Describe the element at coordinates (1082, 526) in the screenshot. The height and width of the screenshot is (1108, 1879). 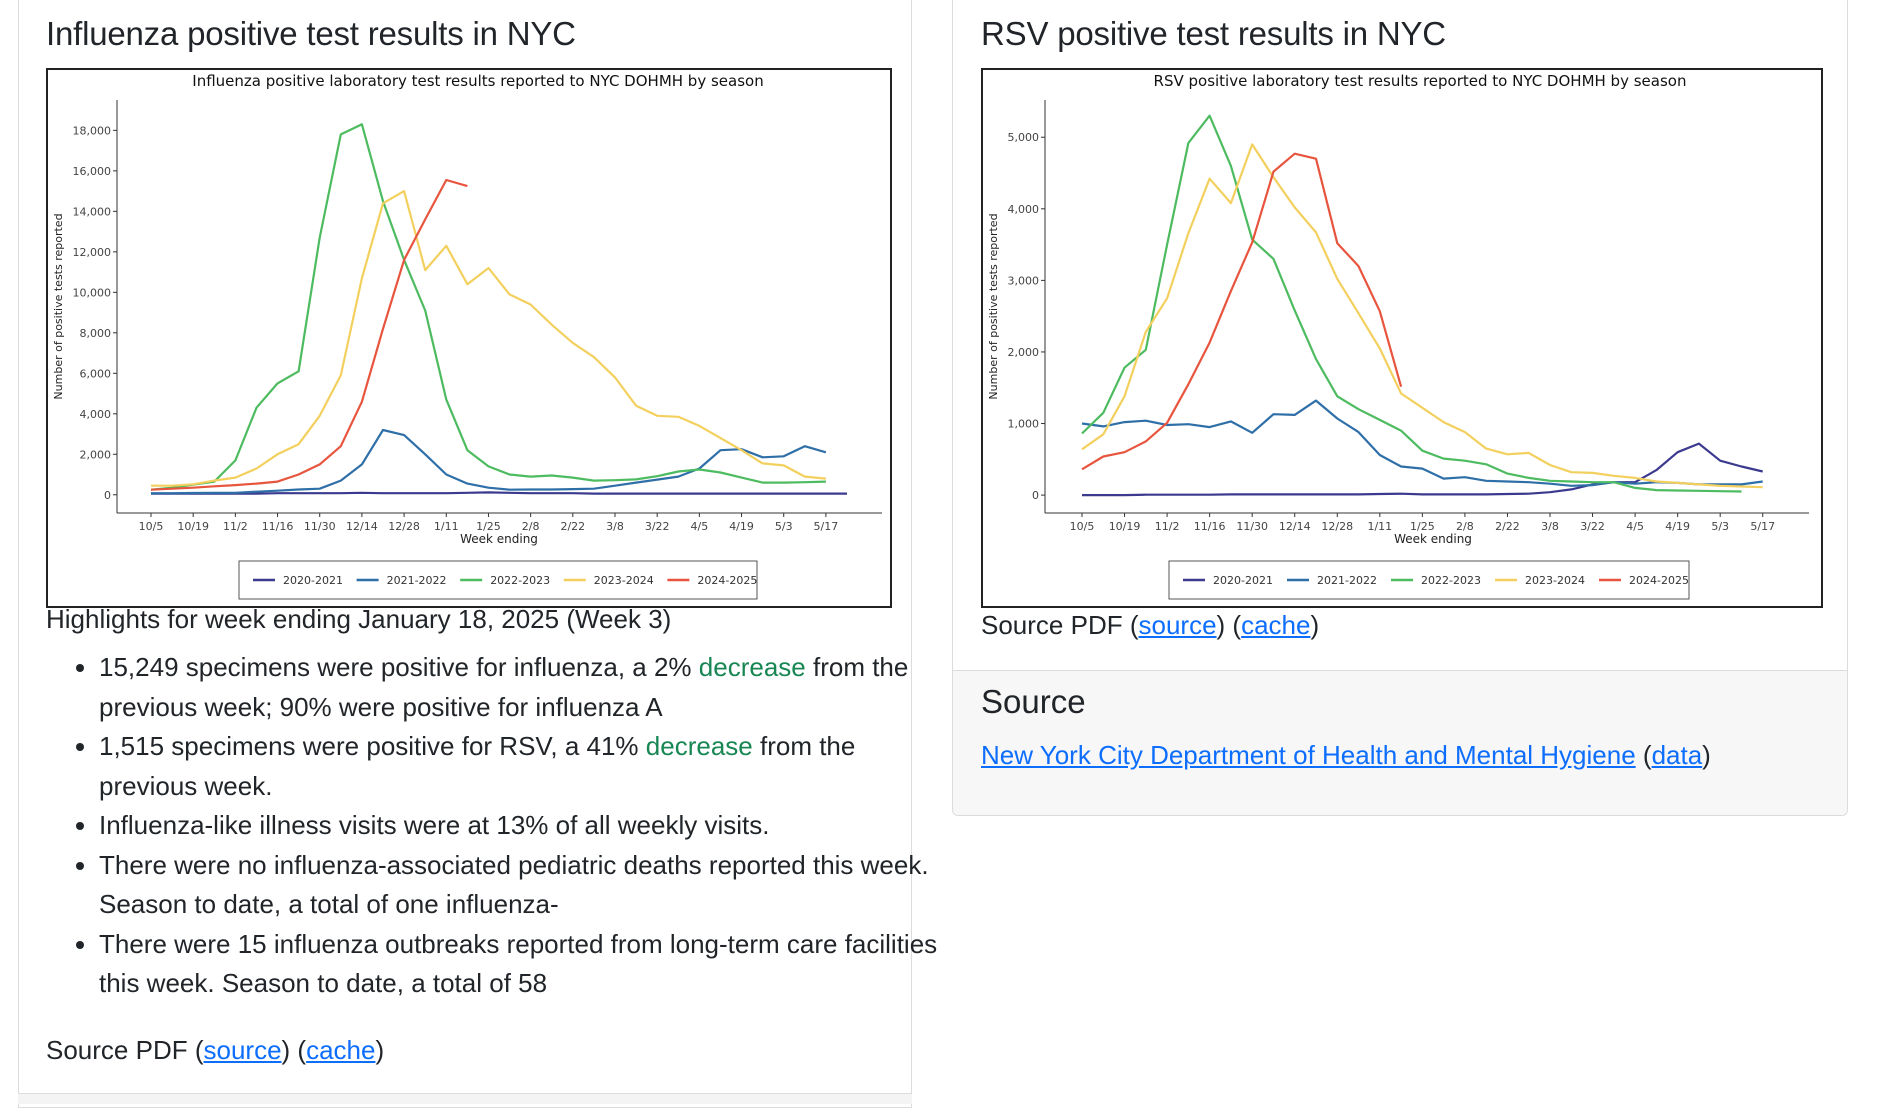
I see `rsv-chart-x-tick-label: 10/5` at that location.